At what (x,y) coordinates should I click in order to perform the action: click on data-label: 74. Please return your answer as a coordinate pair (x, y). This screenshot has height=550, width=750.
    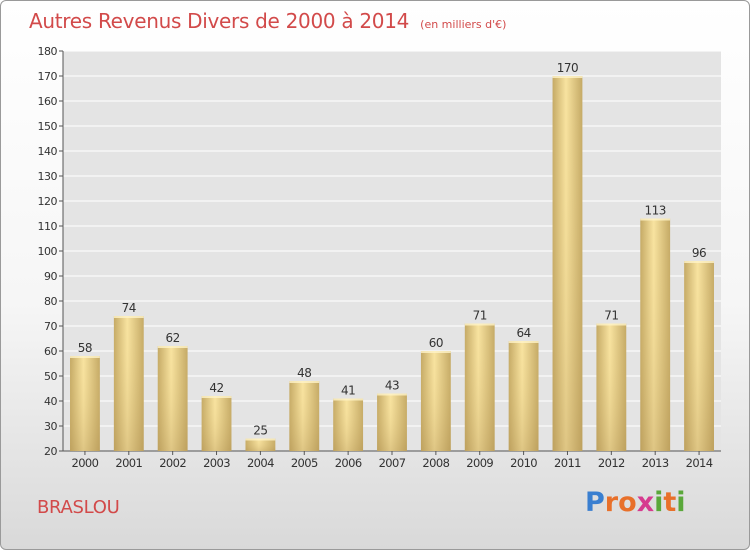
    Looking at the image, I should click on (129, 308).